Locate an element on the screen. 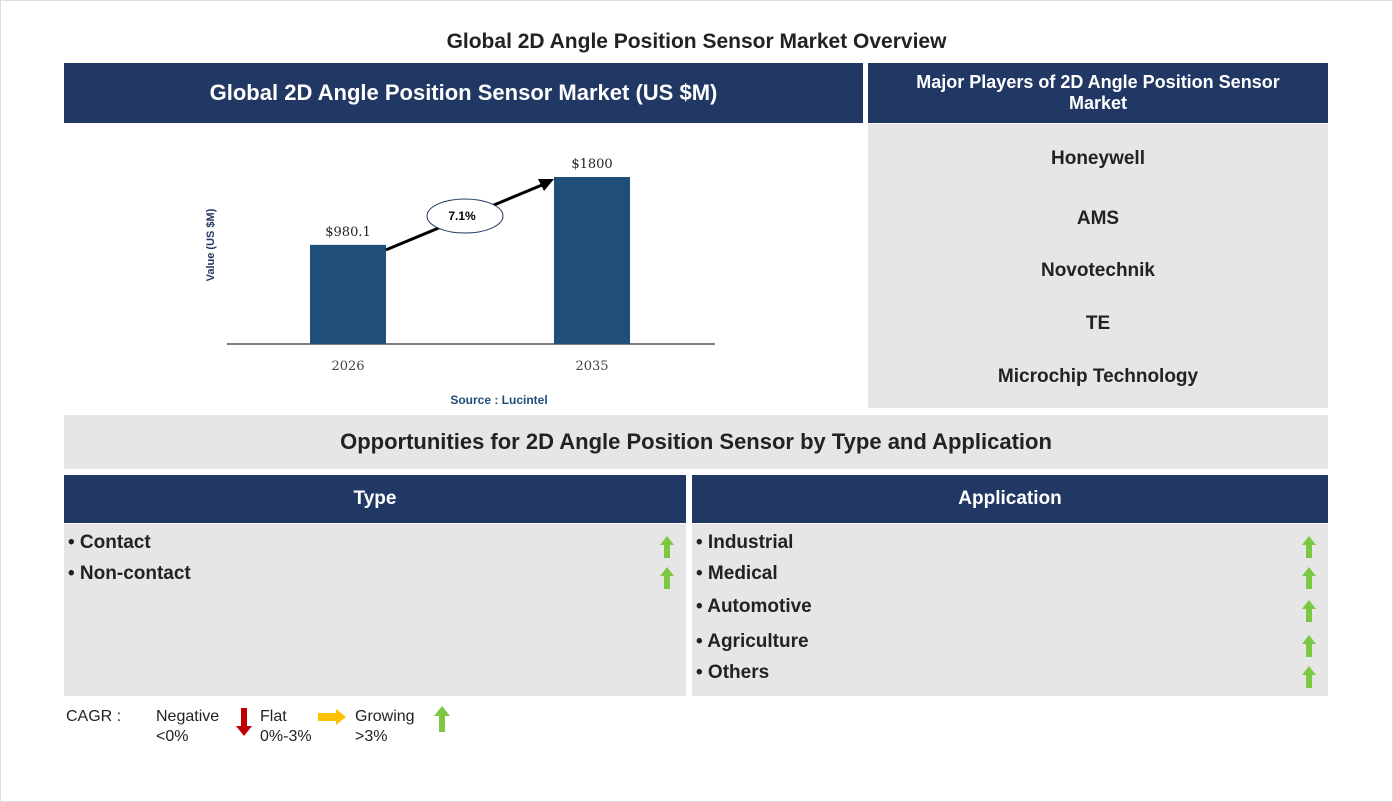  arrow-right-yellow-icon is located at coordinates (332, 717).